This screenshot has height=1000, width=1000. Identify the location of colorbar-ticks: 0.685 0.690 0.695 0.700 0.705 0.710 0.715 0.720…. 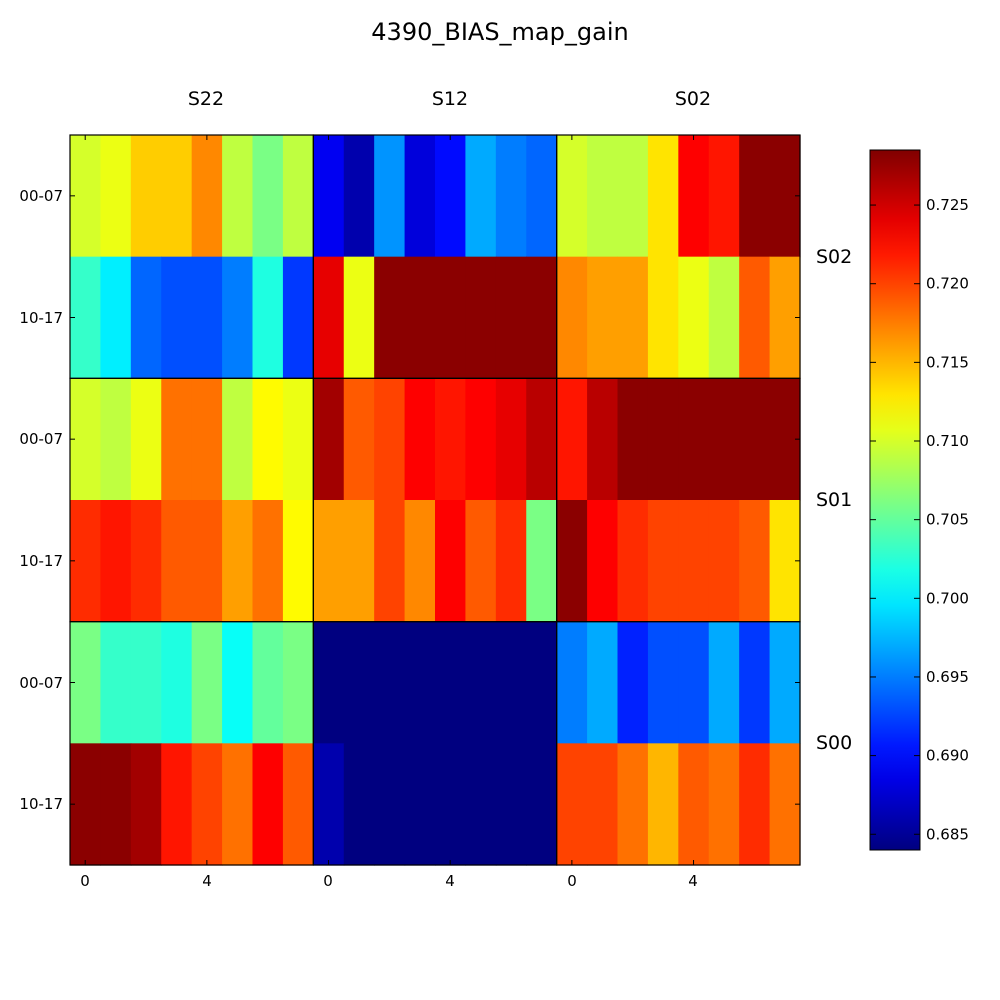
(919, 519).